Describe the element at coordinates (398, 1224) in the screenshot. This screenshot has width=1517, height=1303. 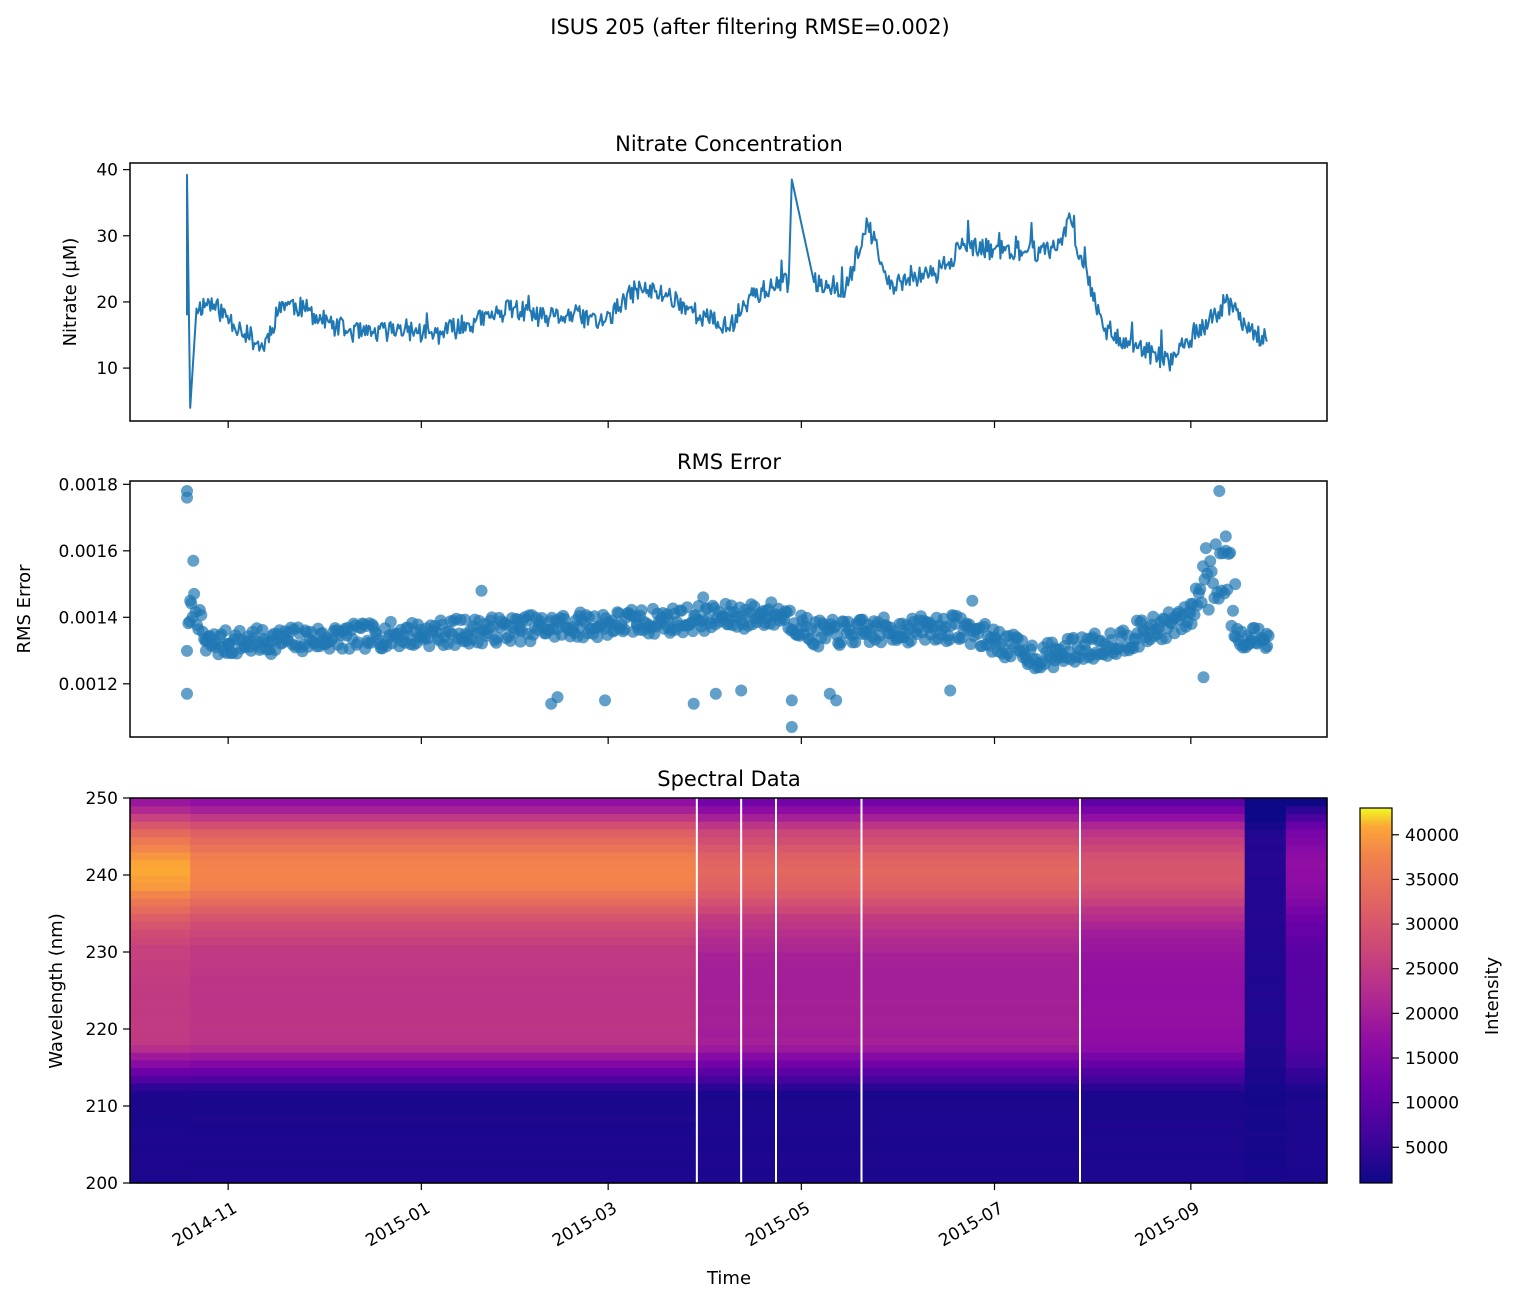
I see `spectral-x-tick-label: 2015-01` at that location.